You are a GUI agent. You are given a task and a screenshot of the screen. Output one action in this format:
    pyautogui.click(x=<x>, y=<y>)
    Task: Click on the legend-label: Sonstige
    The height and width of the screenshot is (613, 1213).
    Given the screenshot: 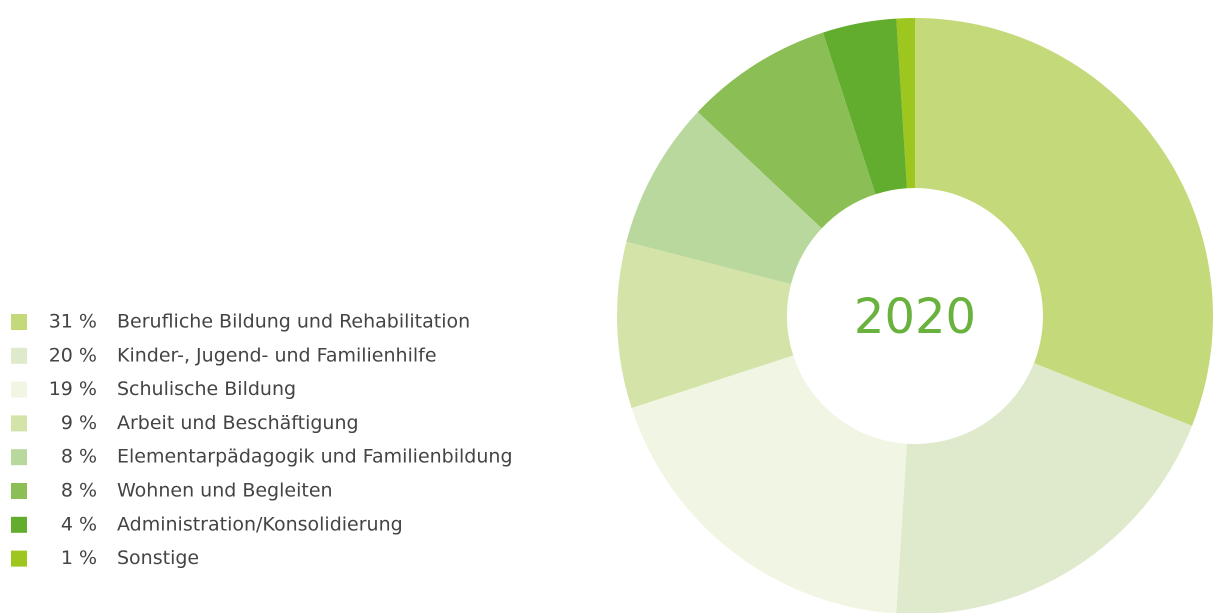 What is the action you would take?
    pyautogui.click(x=158, y=558)
    